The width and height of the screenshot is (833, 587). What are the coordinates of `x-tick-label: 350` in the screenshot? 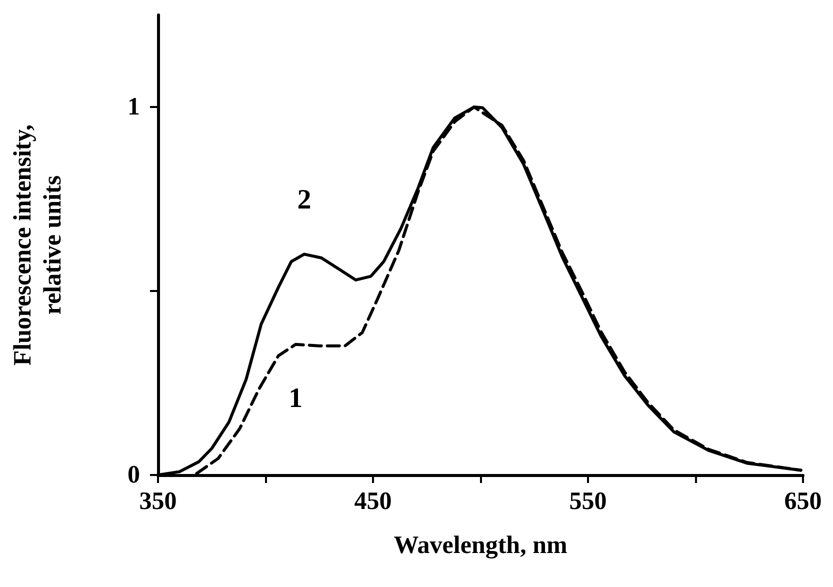 It's located at (158, 501).